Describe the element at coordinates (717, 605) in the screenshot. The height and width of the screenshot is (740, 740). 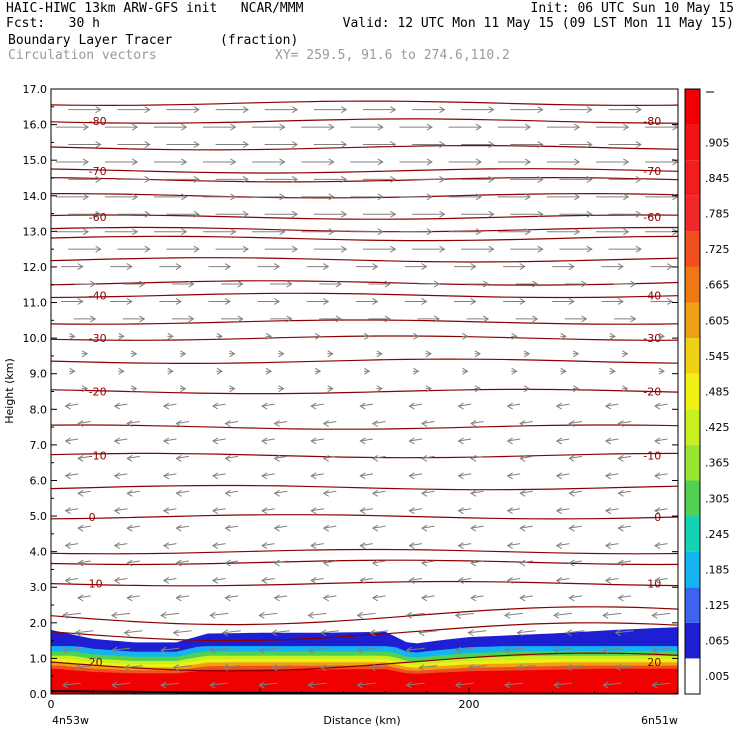
I see `colorbar-label: .125` at that location.